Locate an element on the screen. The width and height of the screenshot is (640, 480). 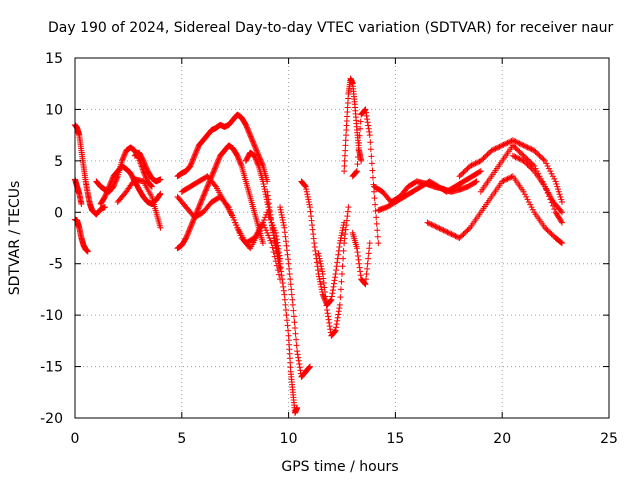
series-arc24 is located at coordinates (521, 184).